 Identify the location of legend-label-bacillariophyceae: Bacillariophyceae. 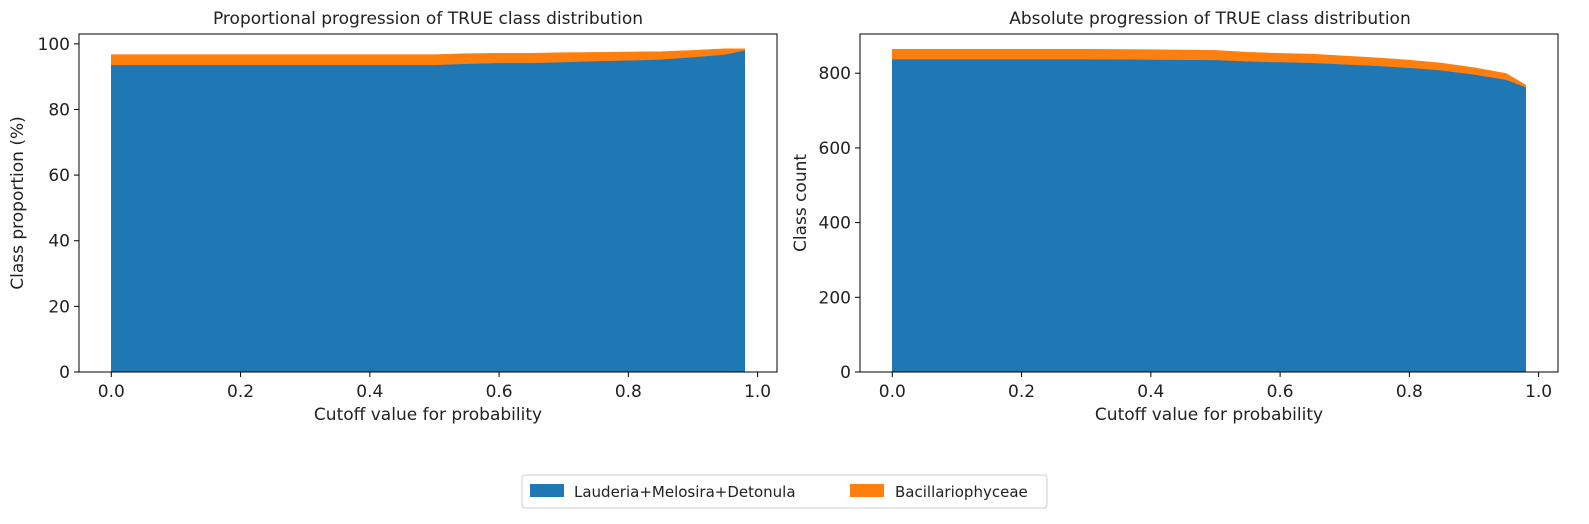
(961, 492).